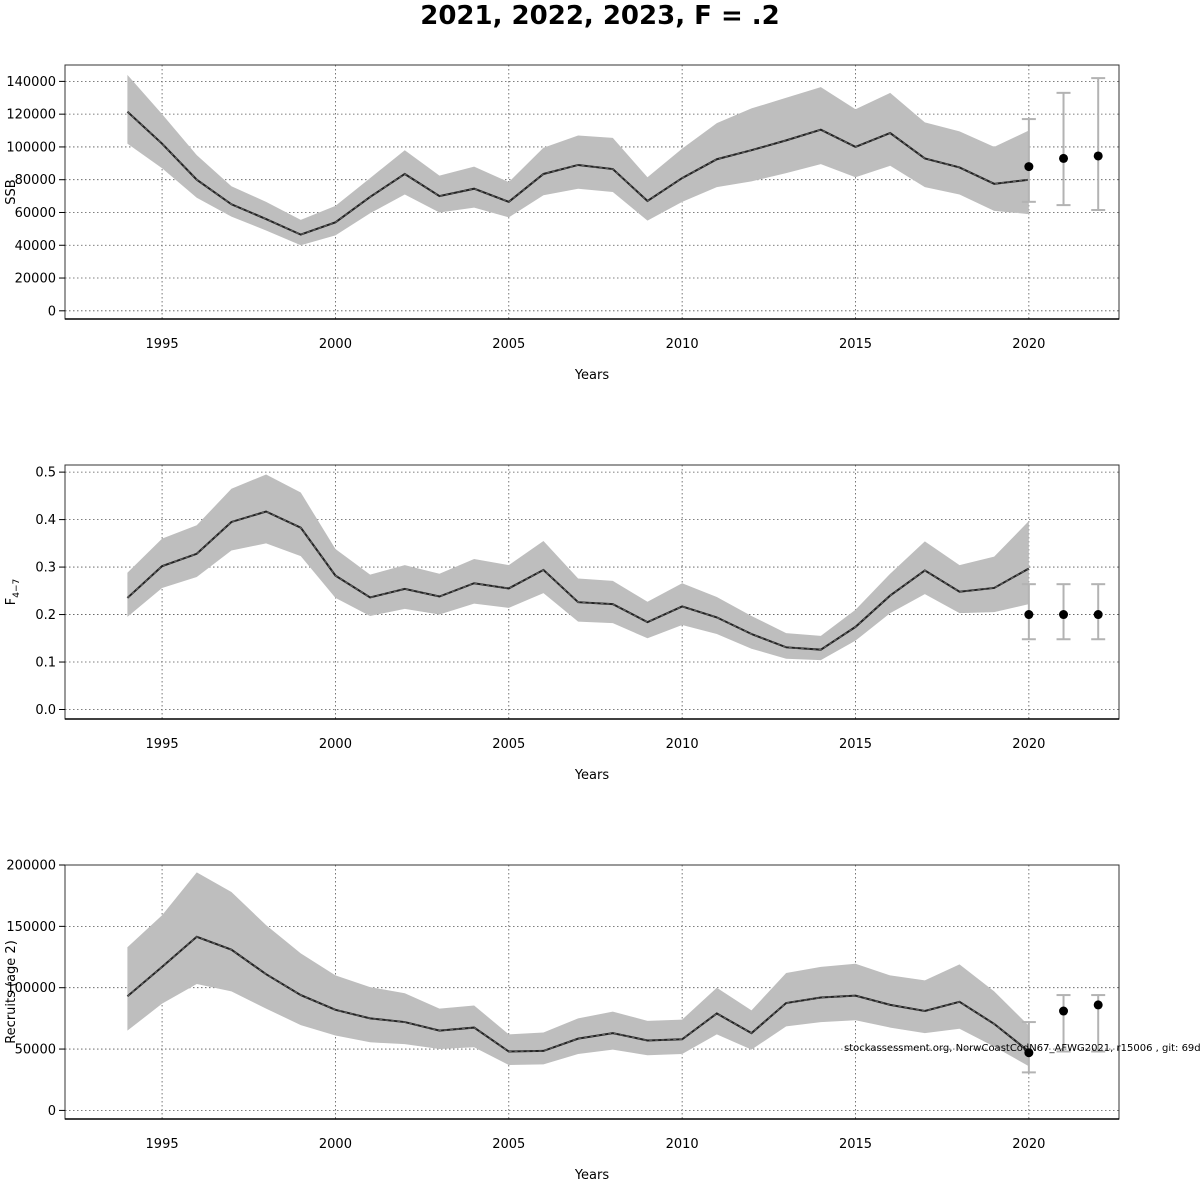 Image resolution: width=1200 pixels, height=1200 pixels. I want to click on y-axis-label: F4−7, so click(13, 592).